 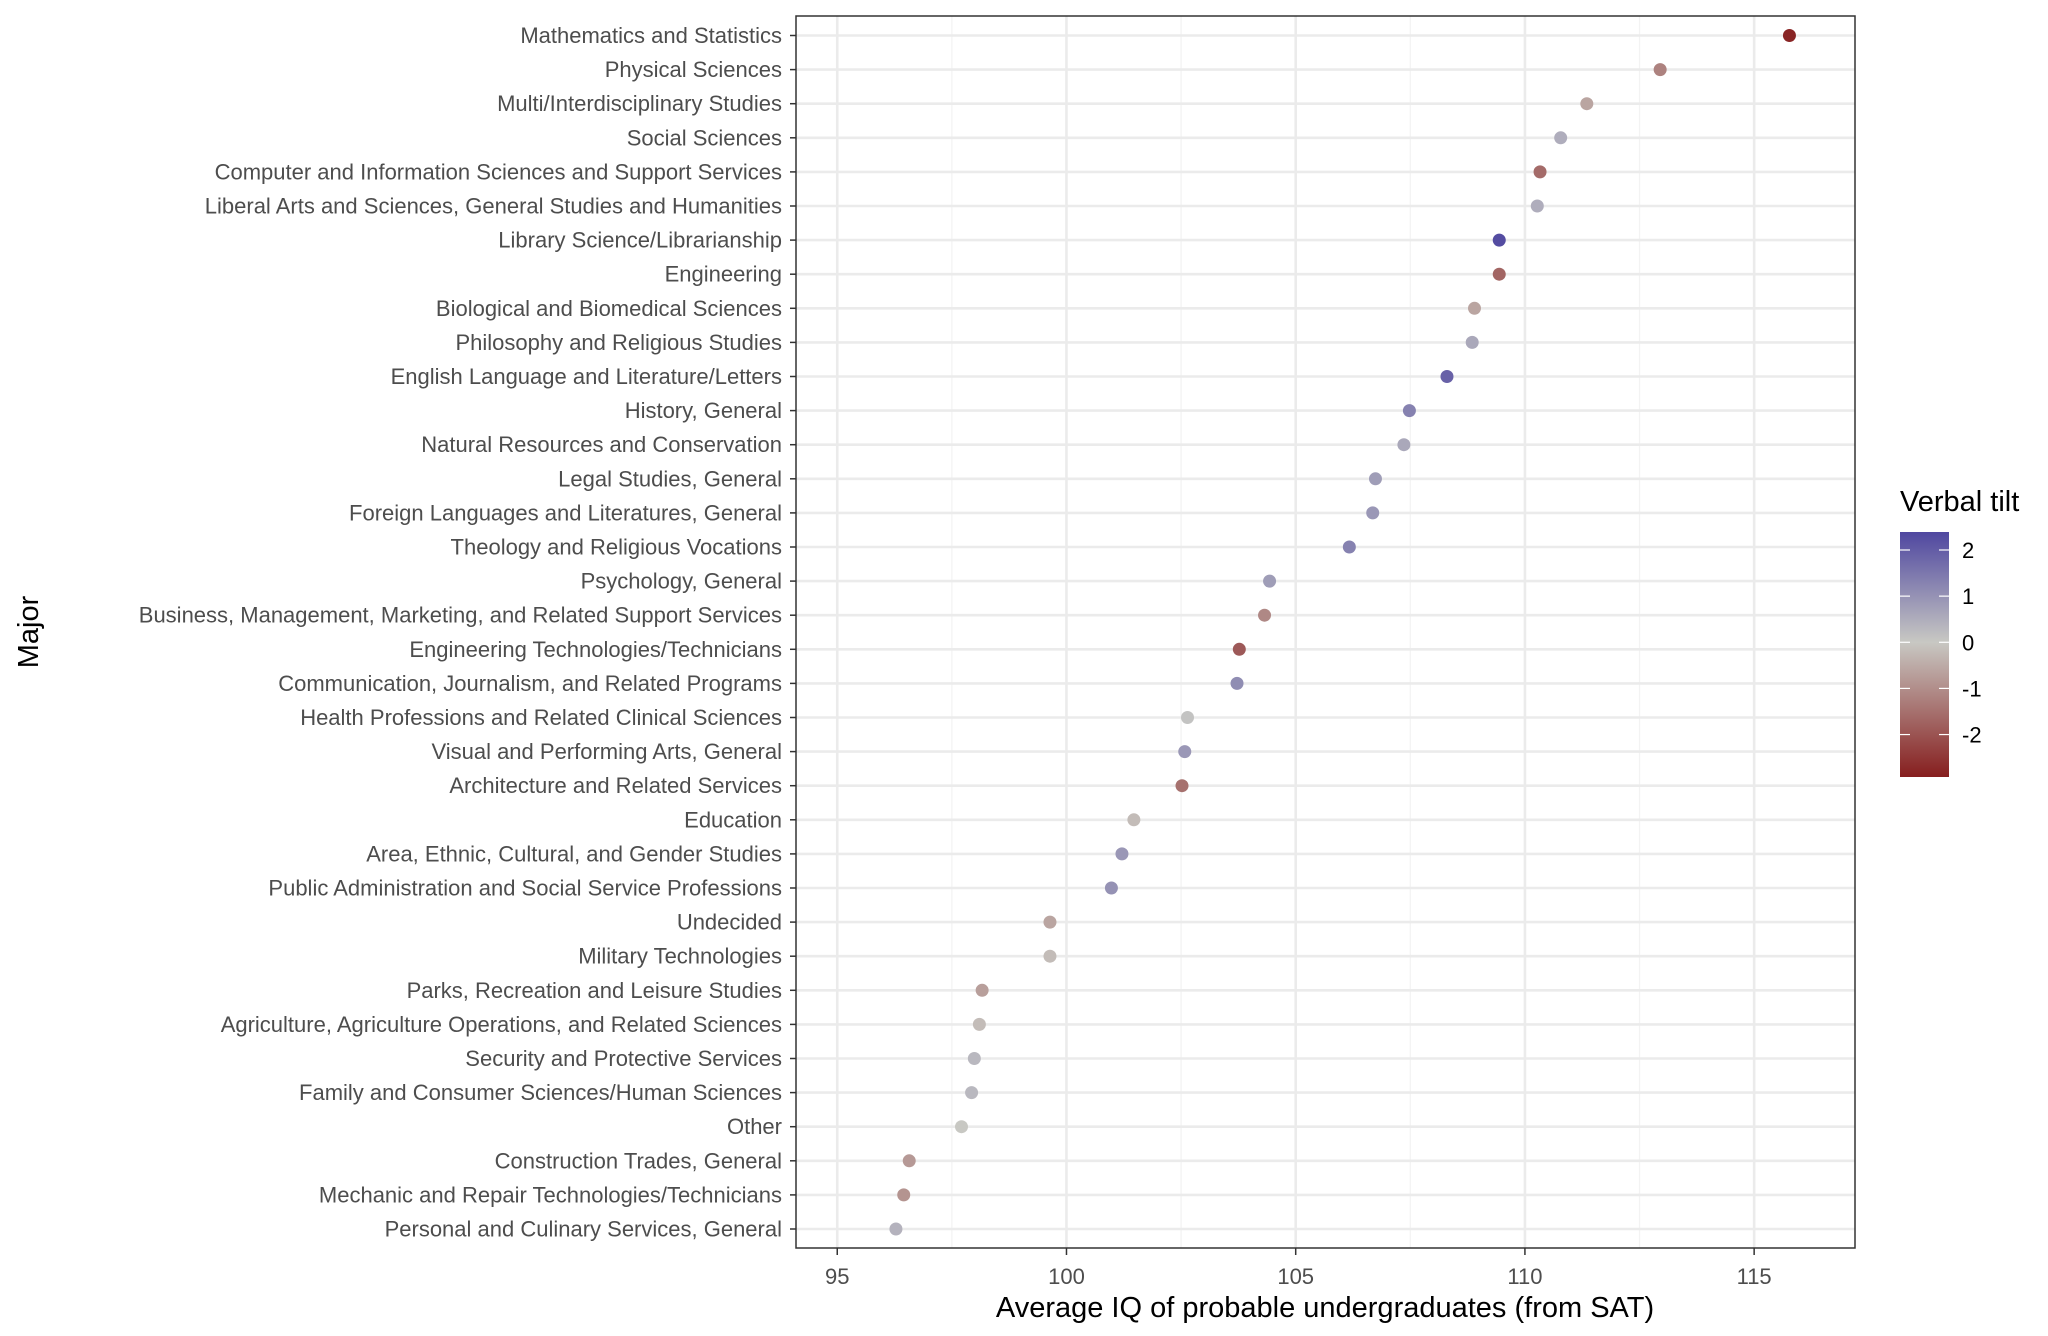 I want to click on y-tick-label: Philosophy and Religious Studies, so click(x=618, y=342).